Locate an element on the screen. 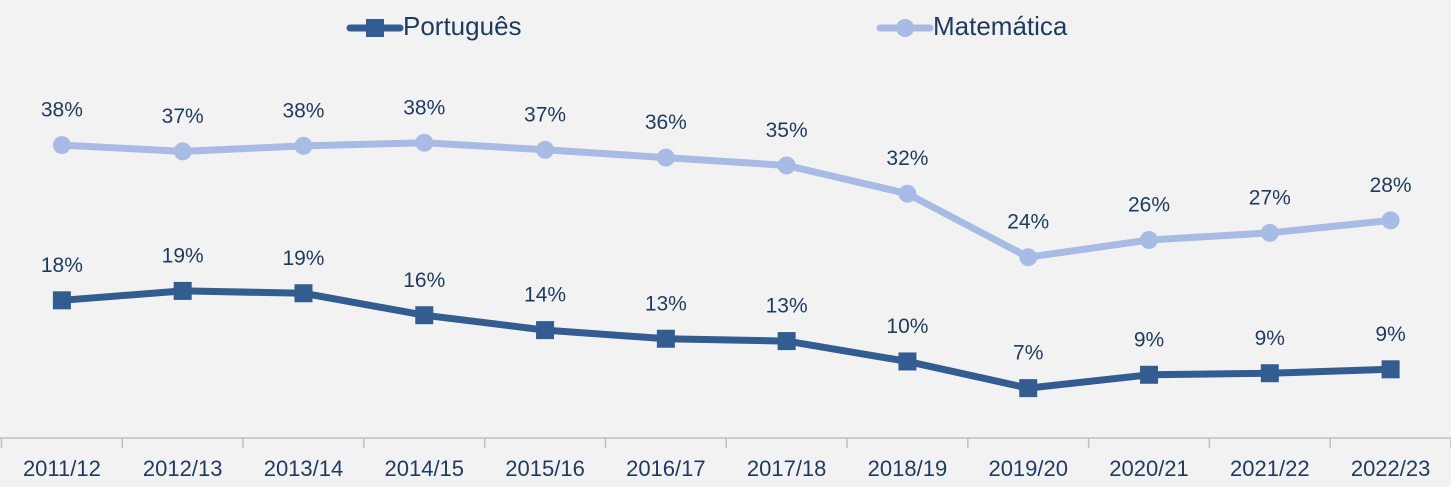 This screenshot has width=1451, height=487. data-label: 24% is located at coordinates (1028, 222).